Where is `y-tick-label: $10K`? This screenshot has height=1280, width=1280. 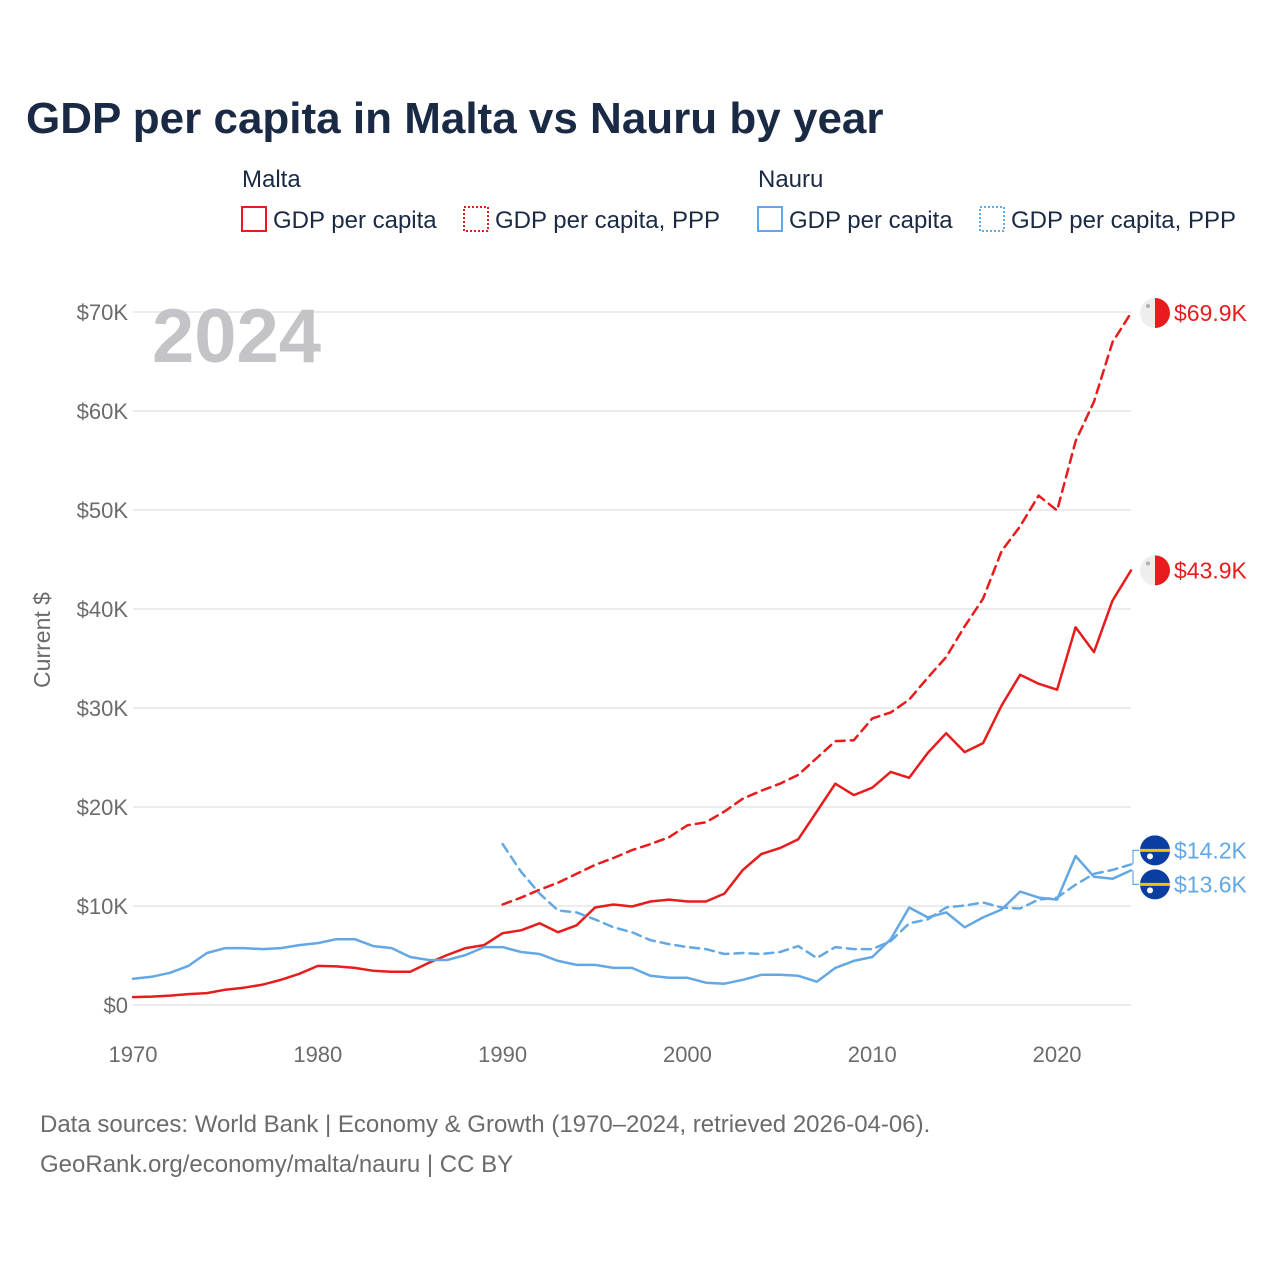
y-tick-label: $10K is located at coordinates (103, 906).